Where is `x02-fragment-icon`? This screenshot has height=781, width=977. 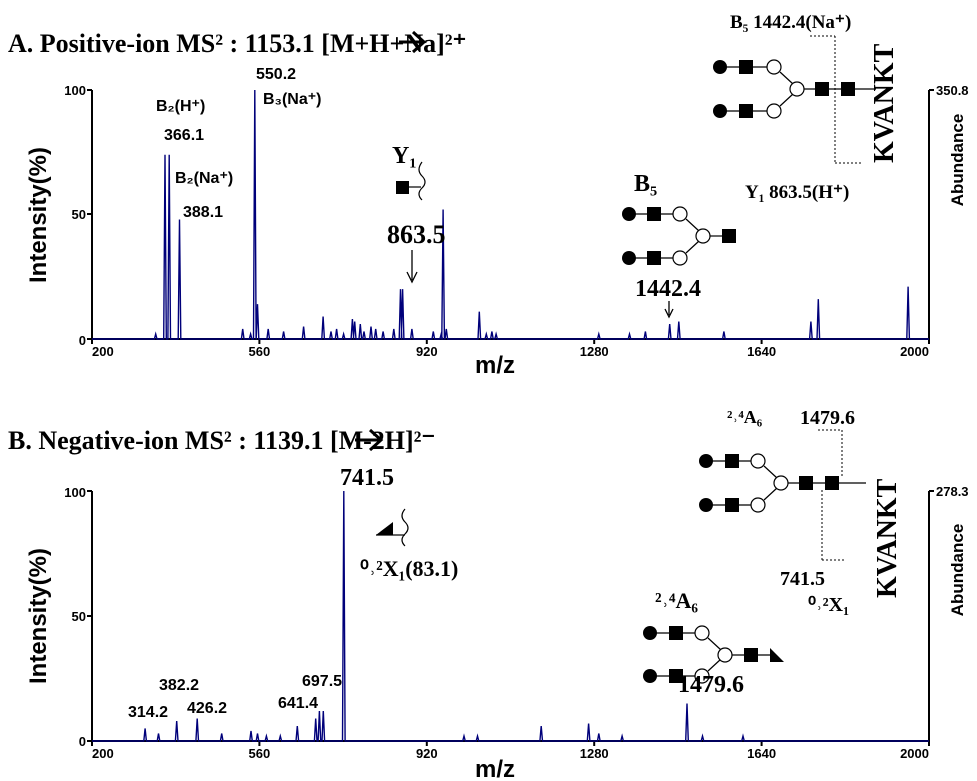
x02-fragment-icon is located at coordinates (392, 527).